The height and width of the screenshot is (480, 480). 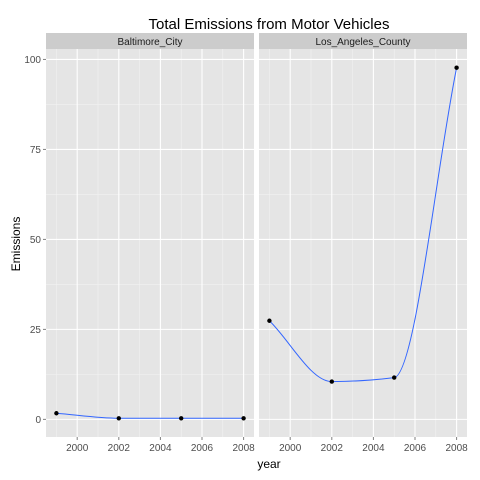 I want to click on y-tick-label: 50, so click(x=36, y=240).